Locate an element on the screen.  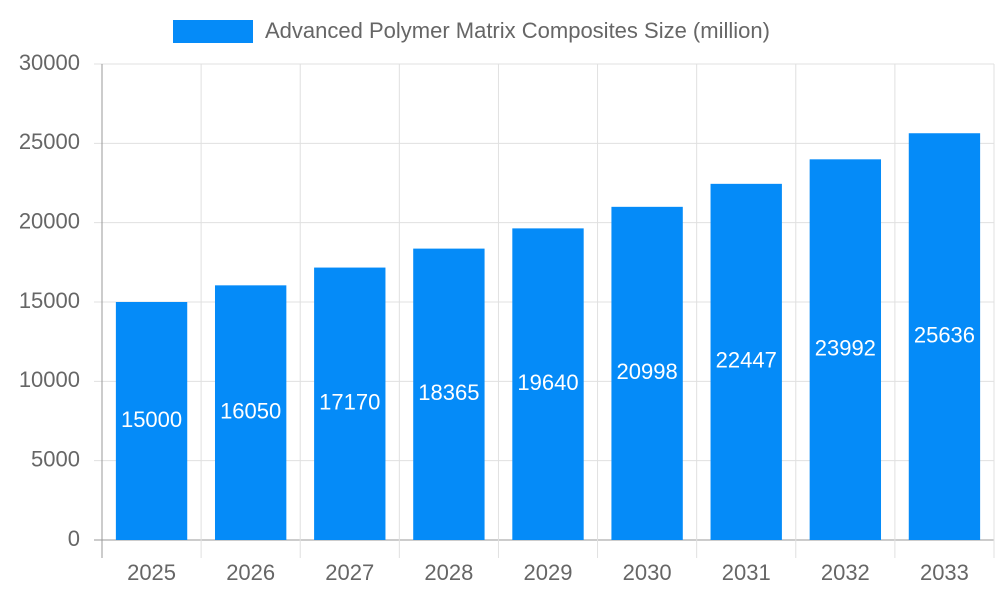
value-label: 16050 is located at coordinates (250, 410).